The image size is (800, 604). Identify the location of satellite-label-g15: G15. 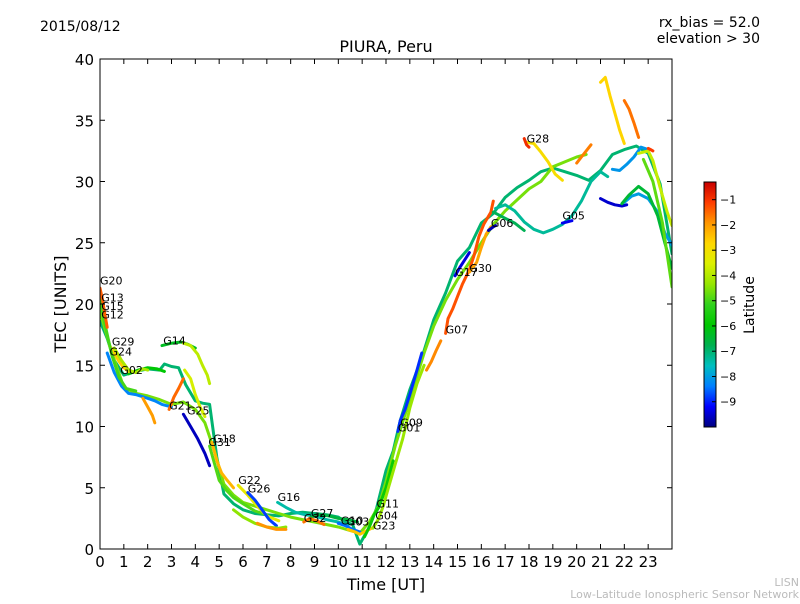
(112, 306).